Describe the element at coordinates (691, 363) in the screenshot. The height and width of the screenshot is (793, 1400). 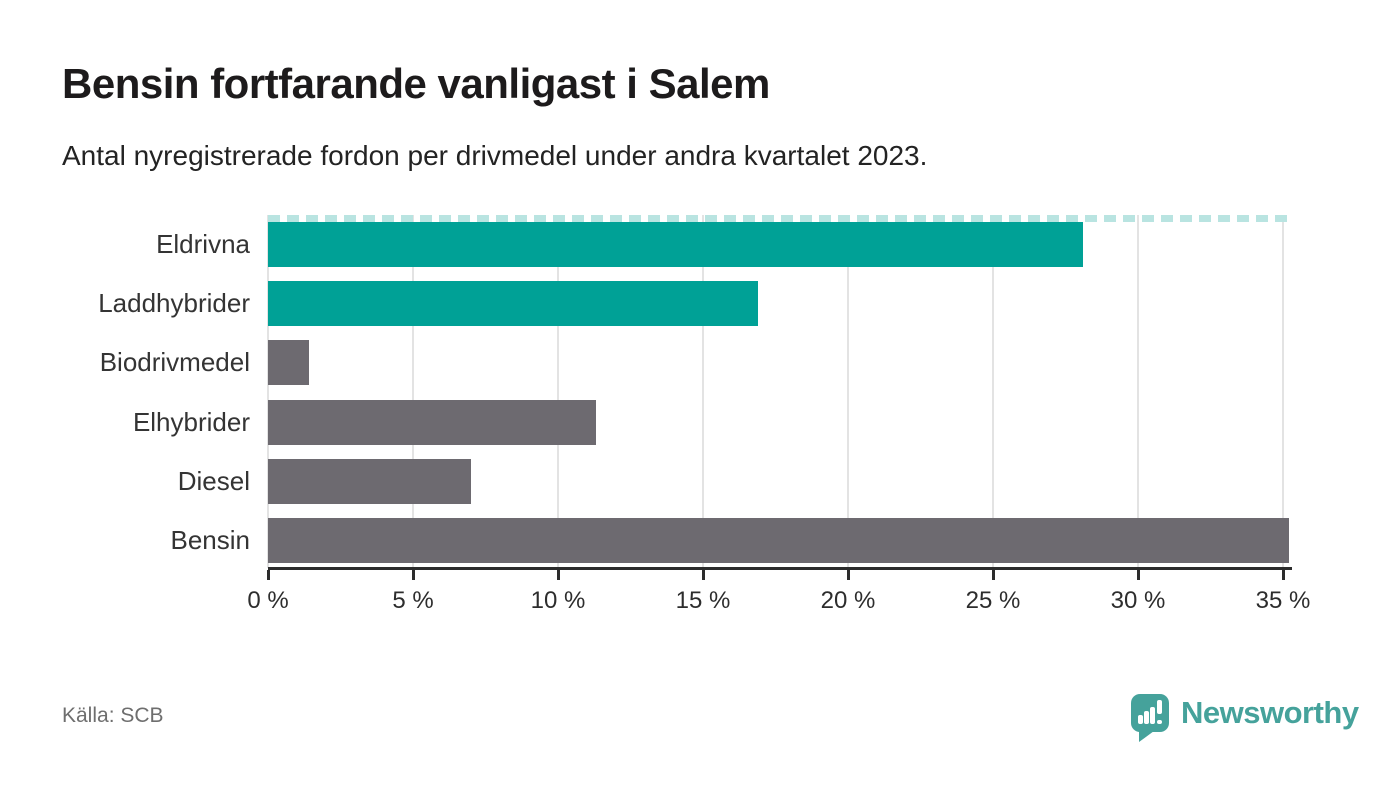
I see `bar-row-biodrivmedel: Biodrivmedel` at that location.